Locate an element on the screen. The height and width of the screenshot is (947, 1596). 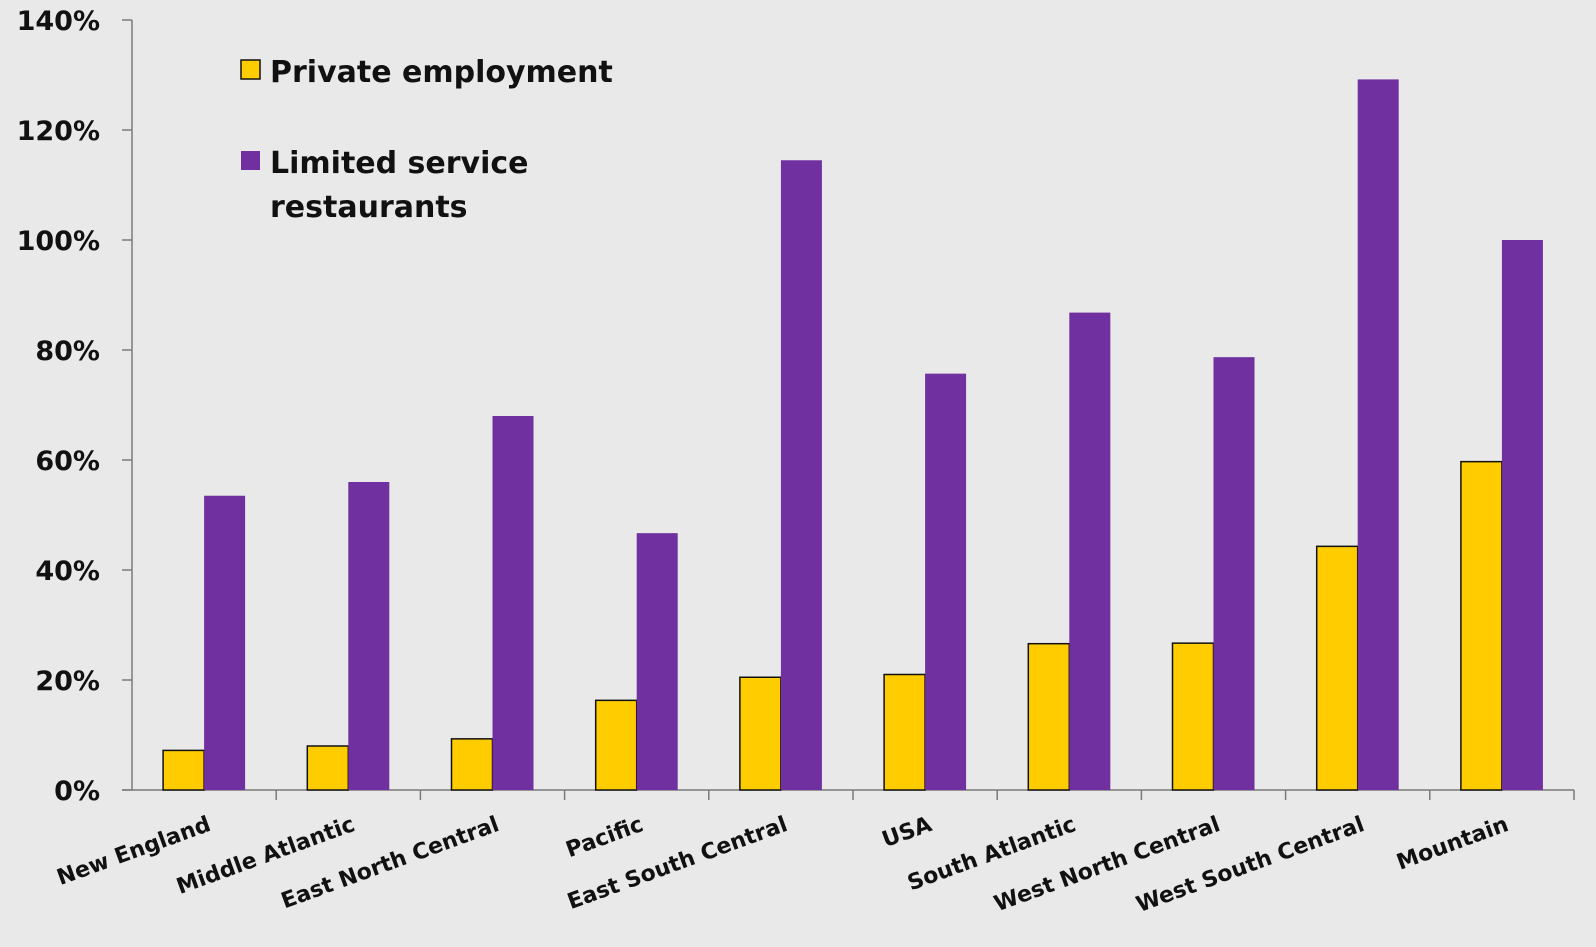
legend-label: restaurants is located at coordinates (369, 207).